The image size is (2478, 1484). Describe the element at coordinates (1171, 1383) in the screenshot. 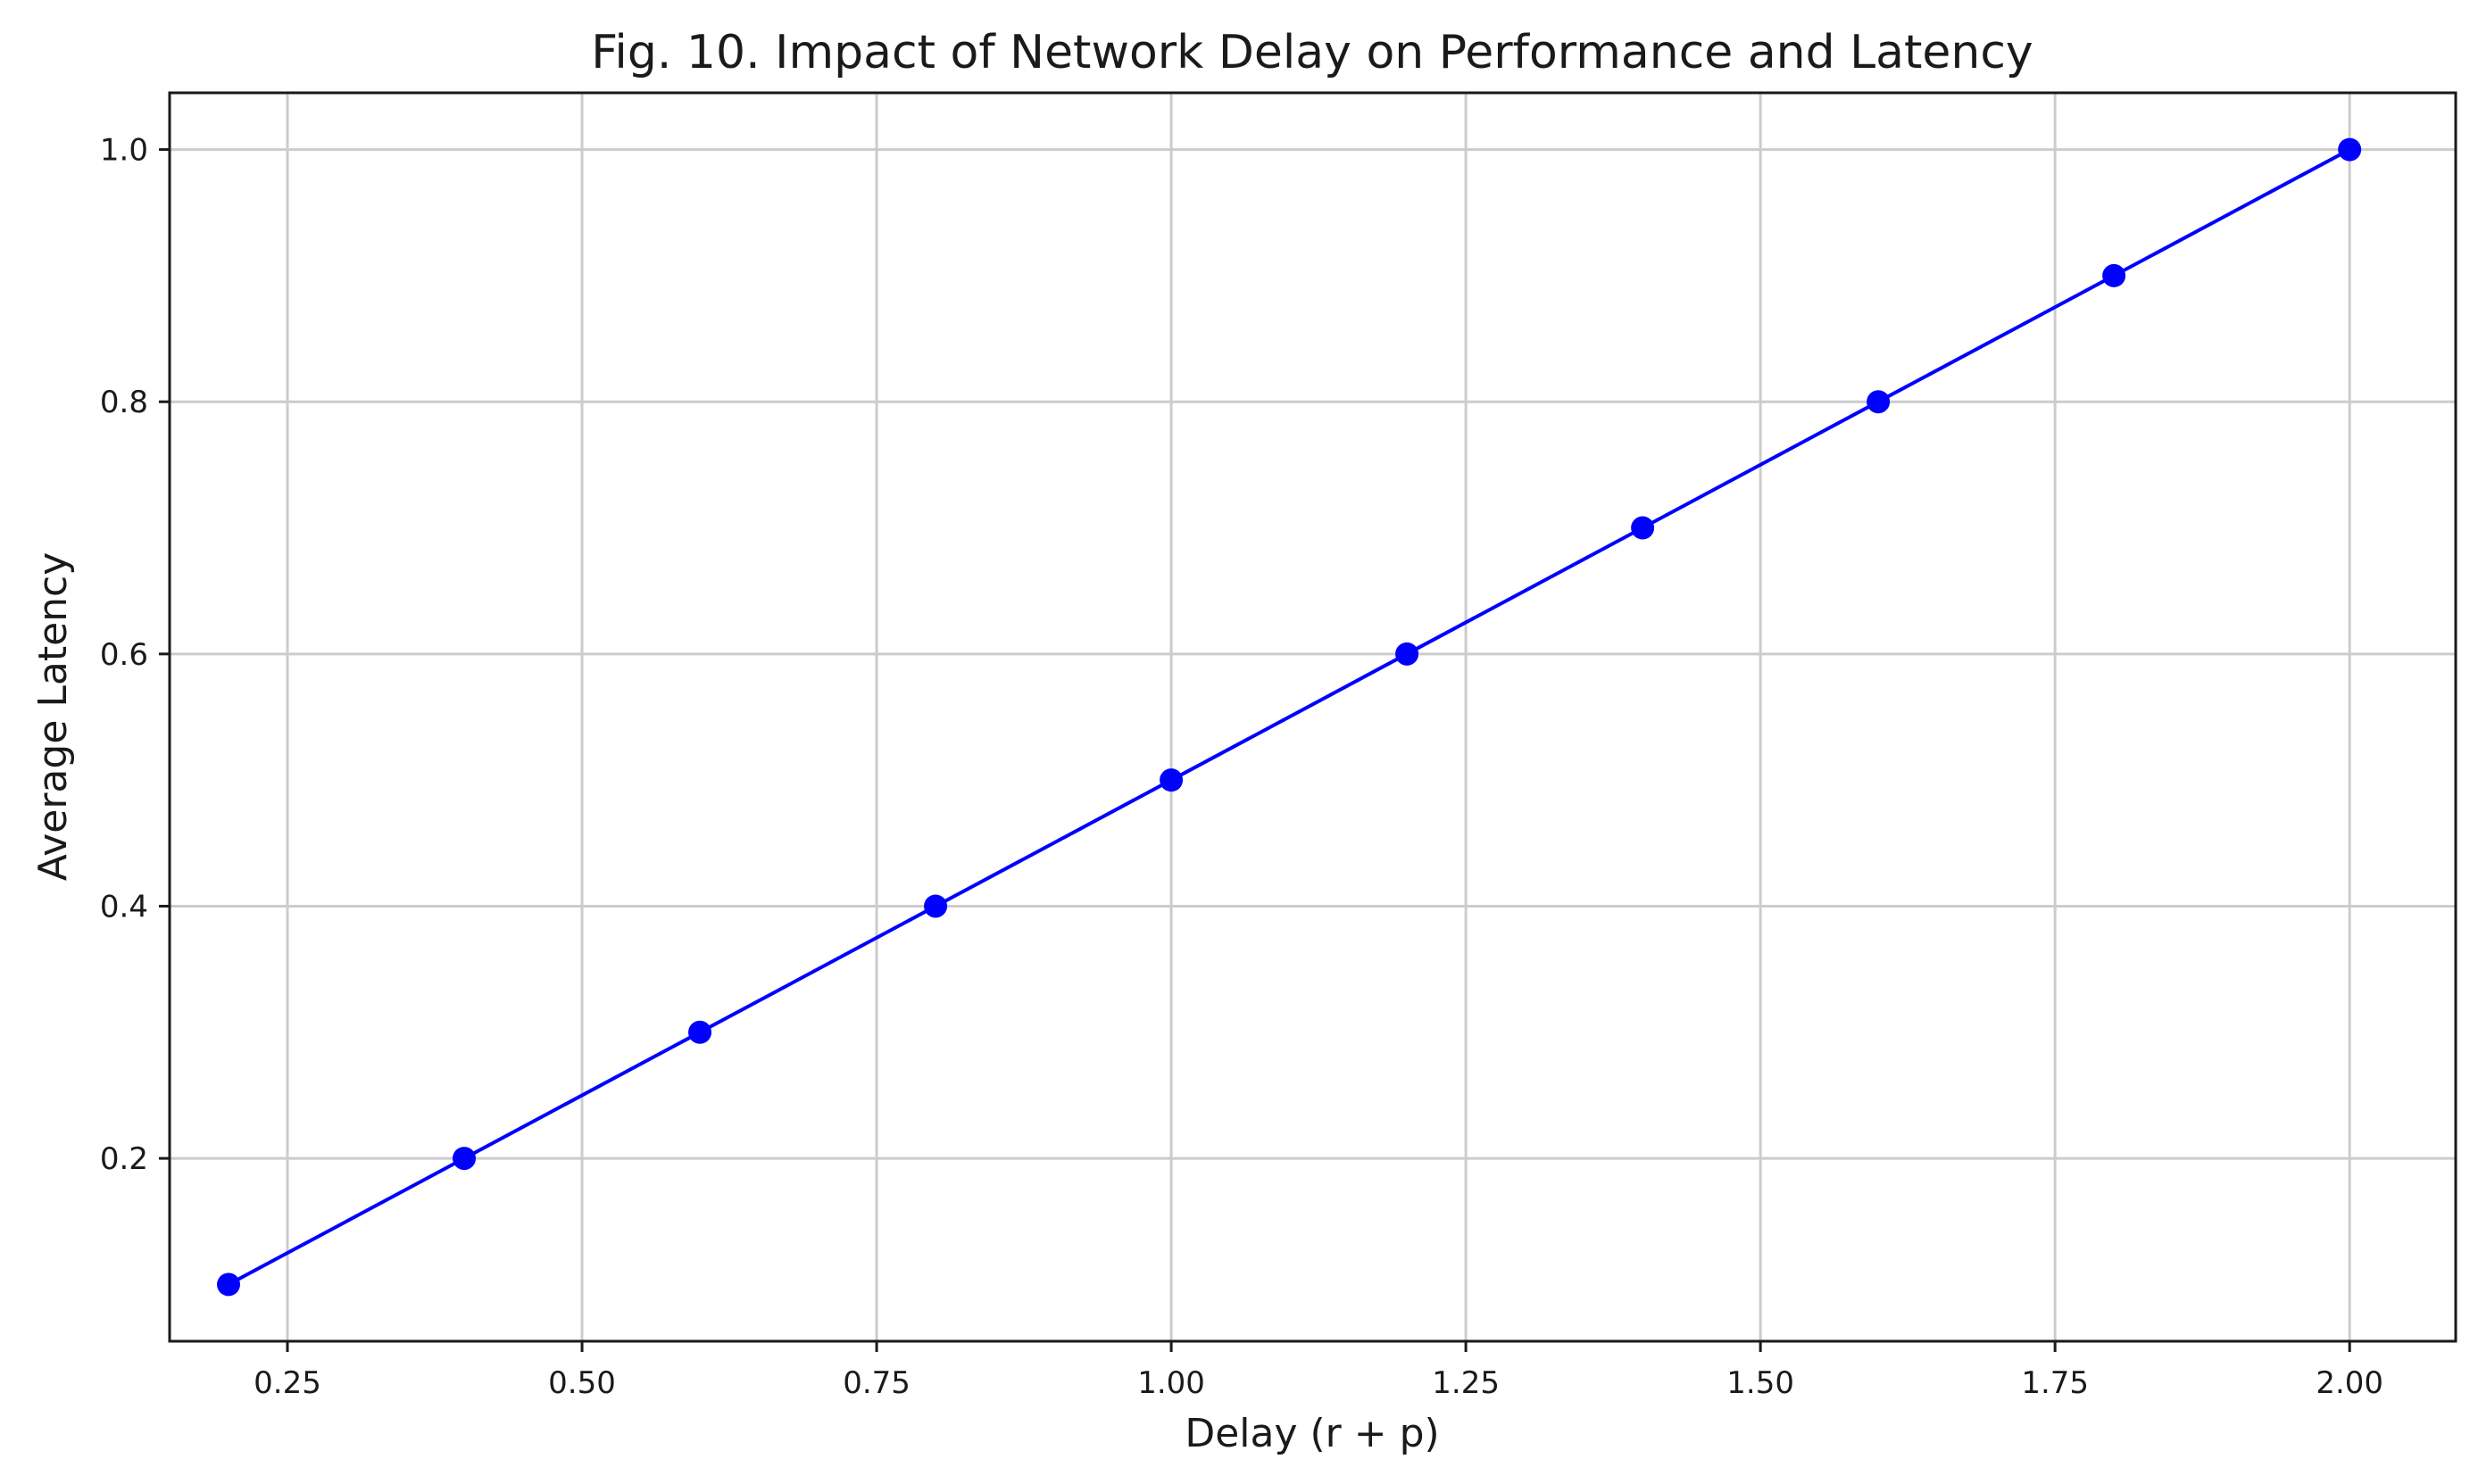

I see `x-tick-label: 1.00` at that location.